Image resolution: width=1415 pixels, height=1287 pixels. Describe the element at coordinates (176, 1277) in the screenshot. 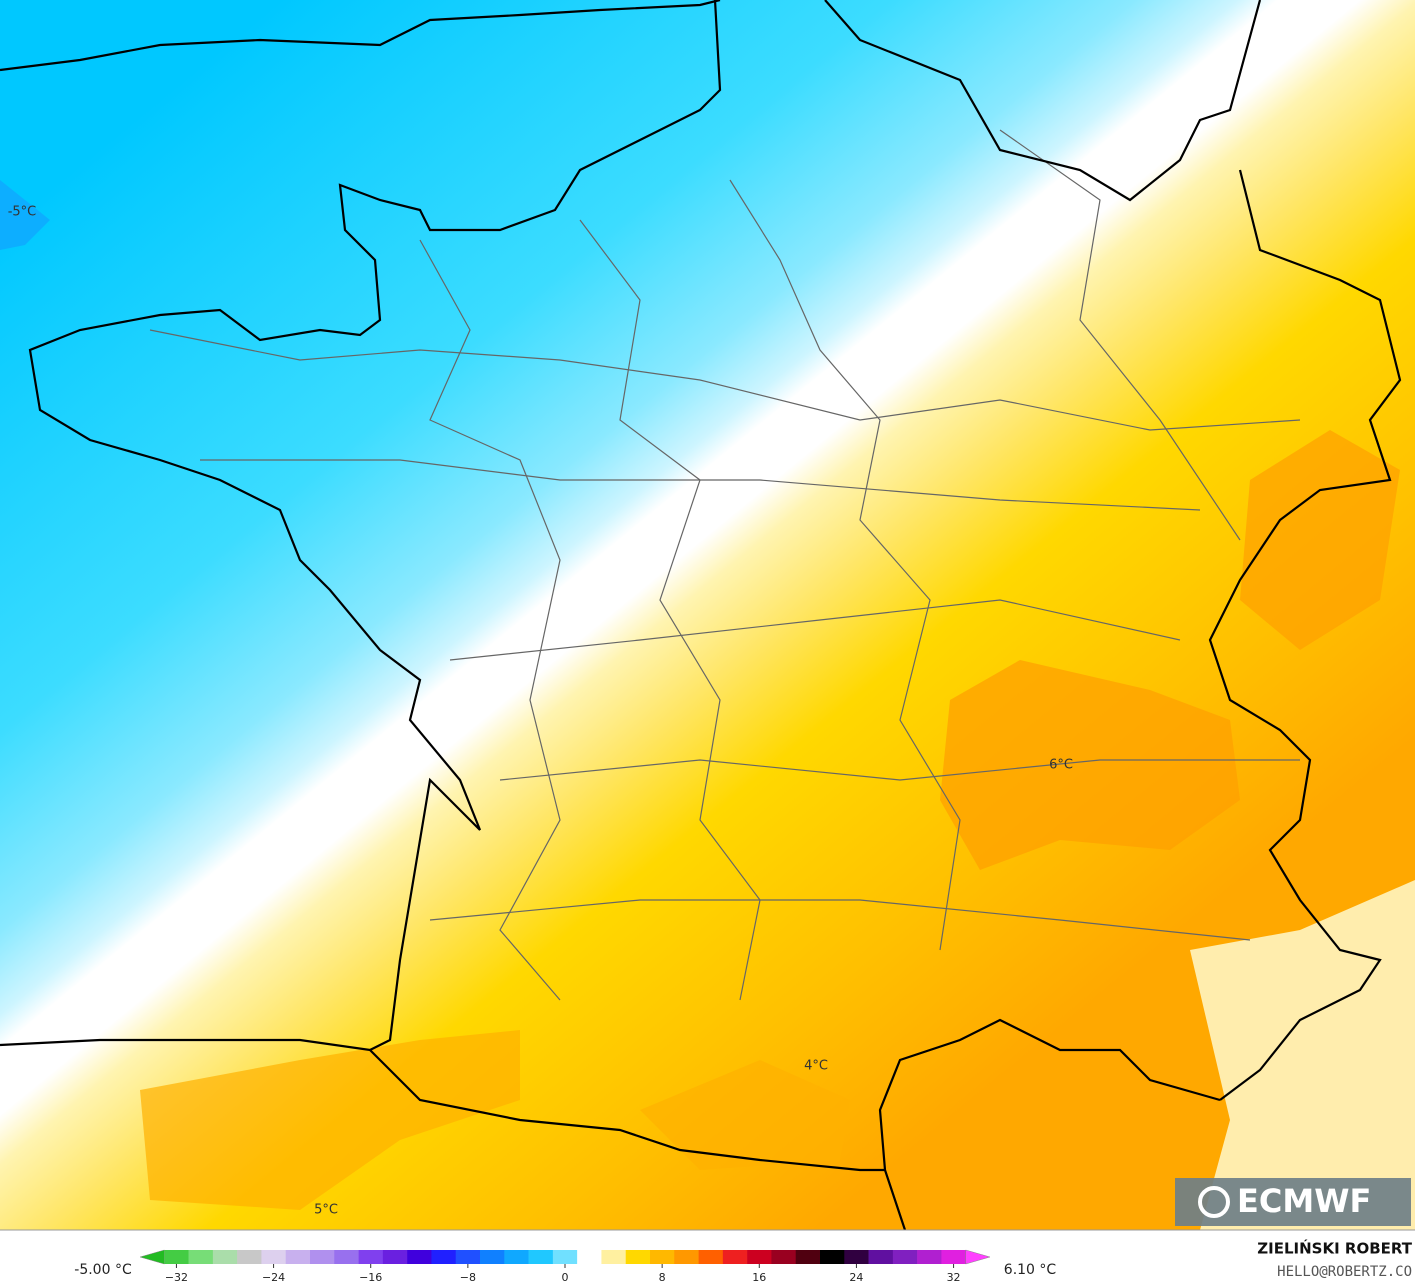

I see `colorbar-tick-label: −32` at that location.